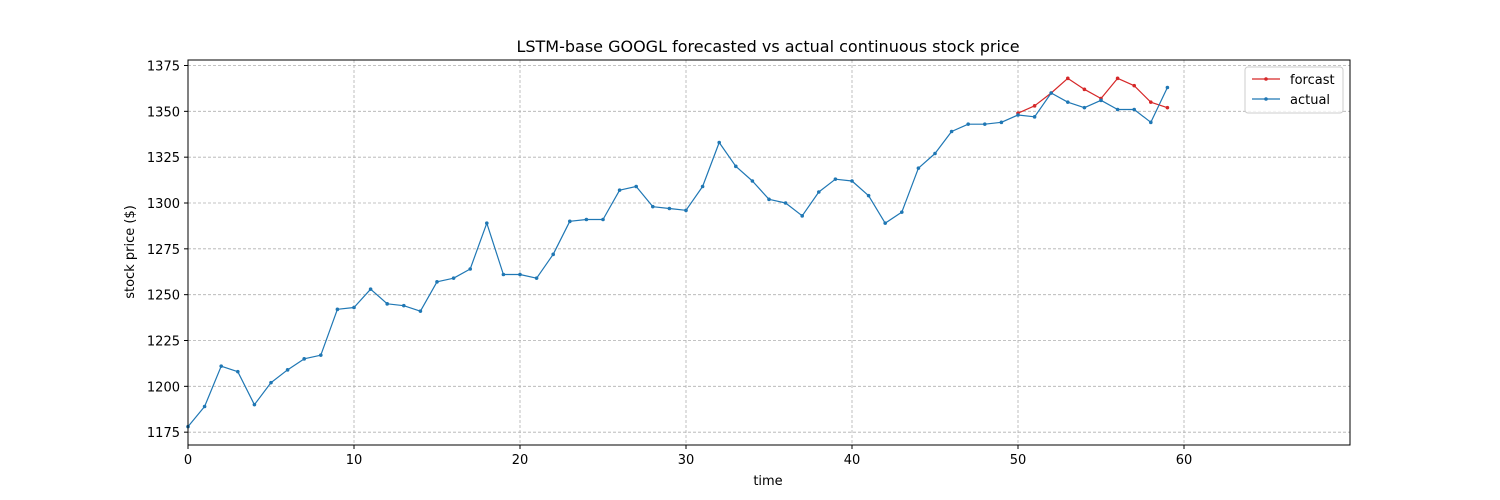  Describe the element at coordinates (1294, 90) in the screenshot. I see `legend: forcast actual` at that location.